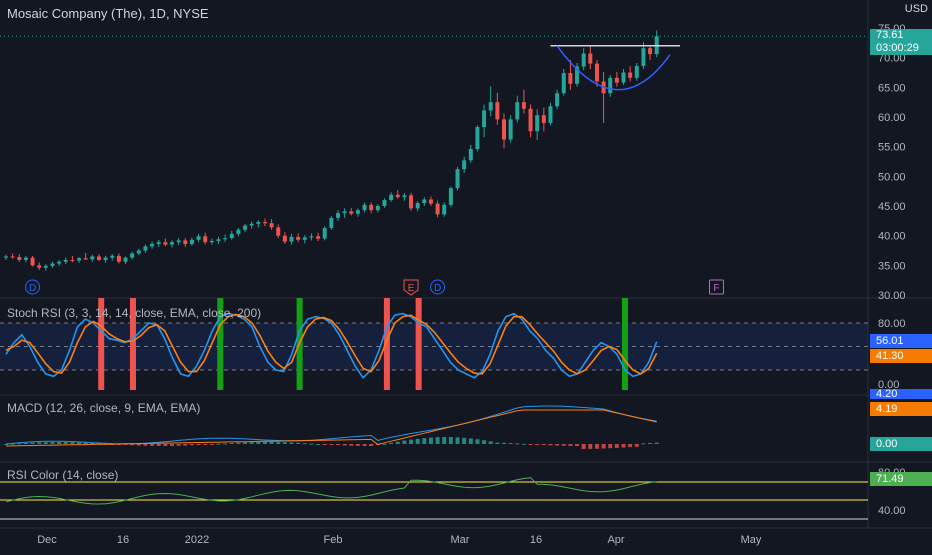 The height and width of the screenshot is (555, 932). Describe the element at coordinates (901, 42) in the screenshot. I see `last-price-tag: 73.61 03:00:29` at that location.